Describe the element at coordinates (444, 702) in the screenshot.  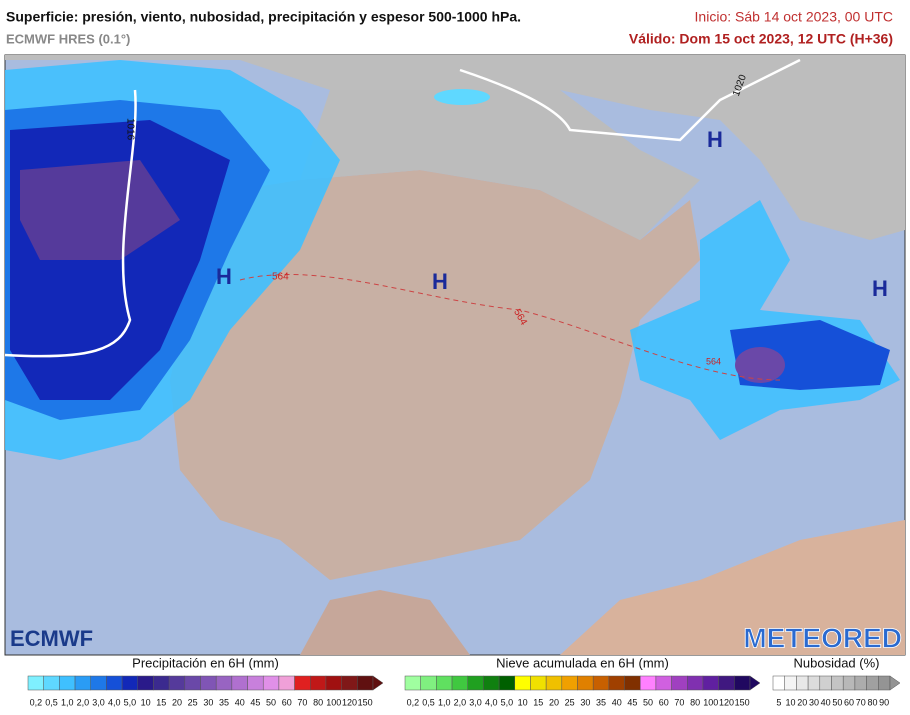
I see `legend-label: 1,0` at that location.